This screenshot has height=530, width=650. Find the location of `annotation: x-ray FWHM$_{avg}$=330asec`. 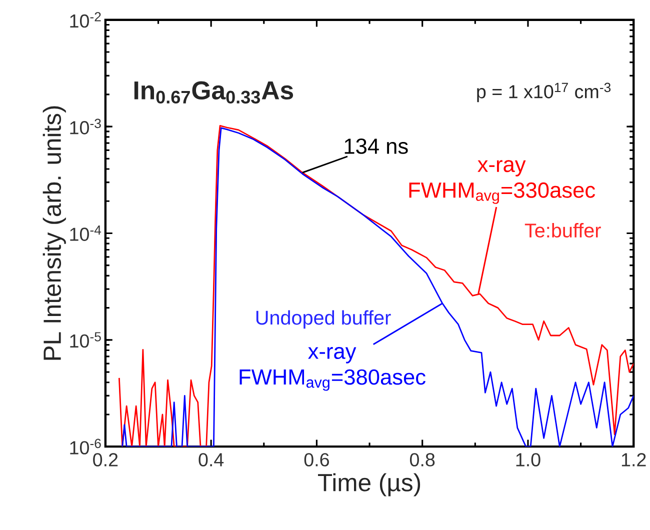

annotation: x-ray FWHM$_{avg}$=330asec is located at coordinates (502, 182).